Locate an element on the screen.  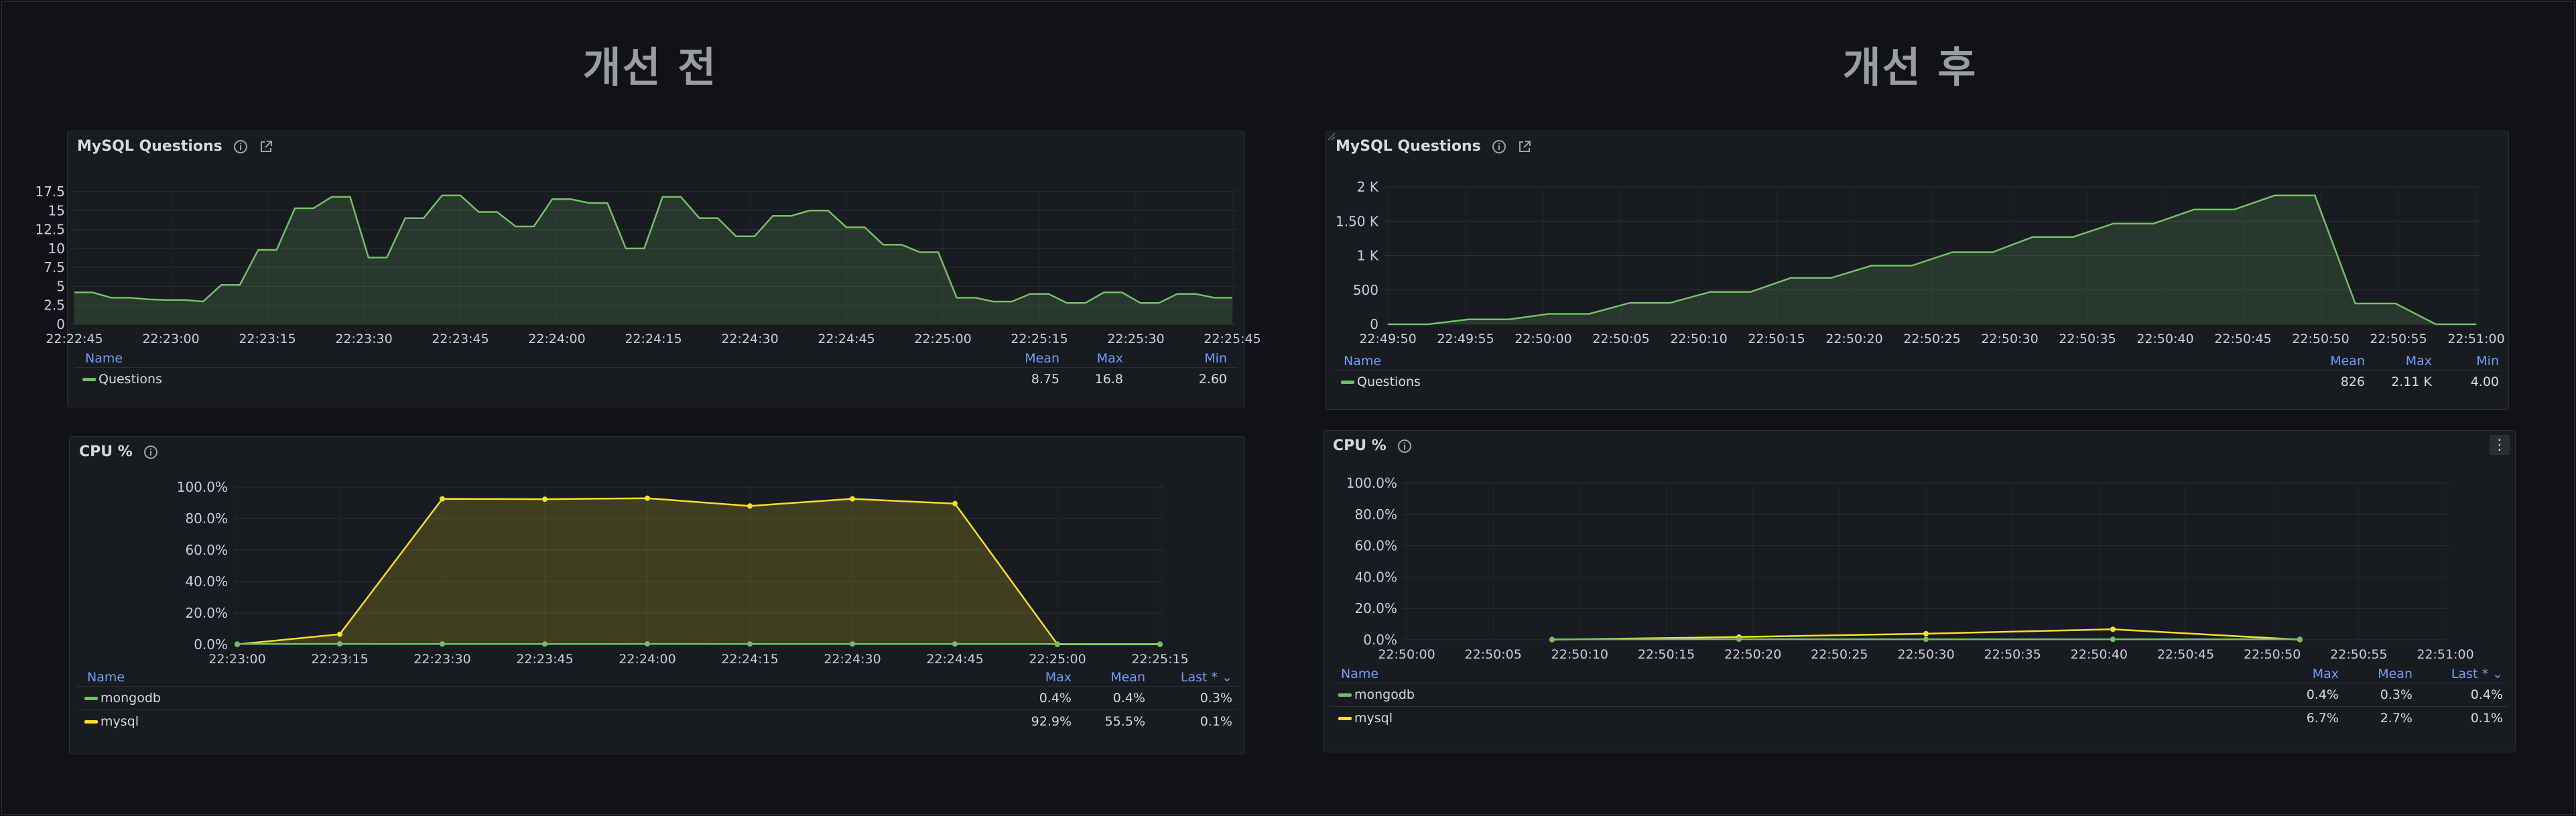
x-tick-label: 22:50:30 is located at coordinates (2009, 339).